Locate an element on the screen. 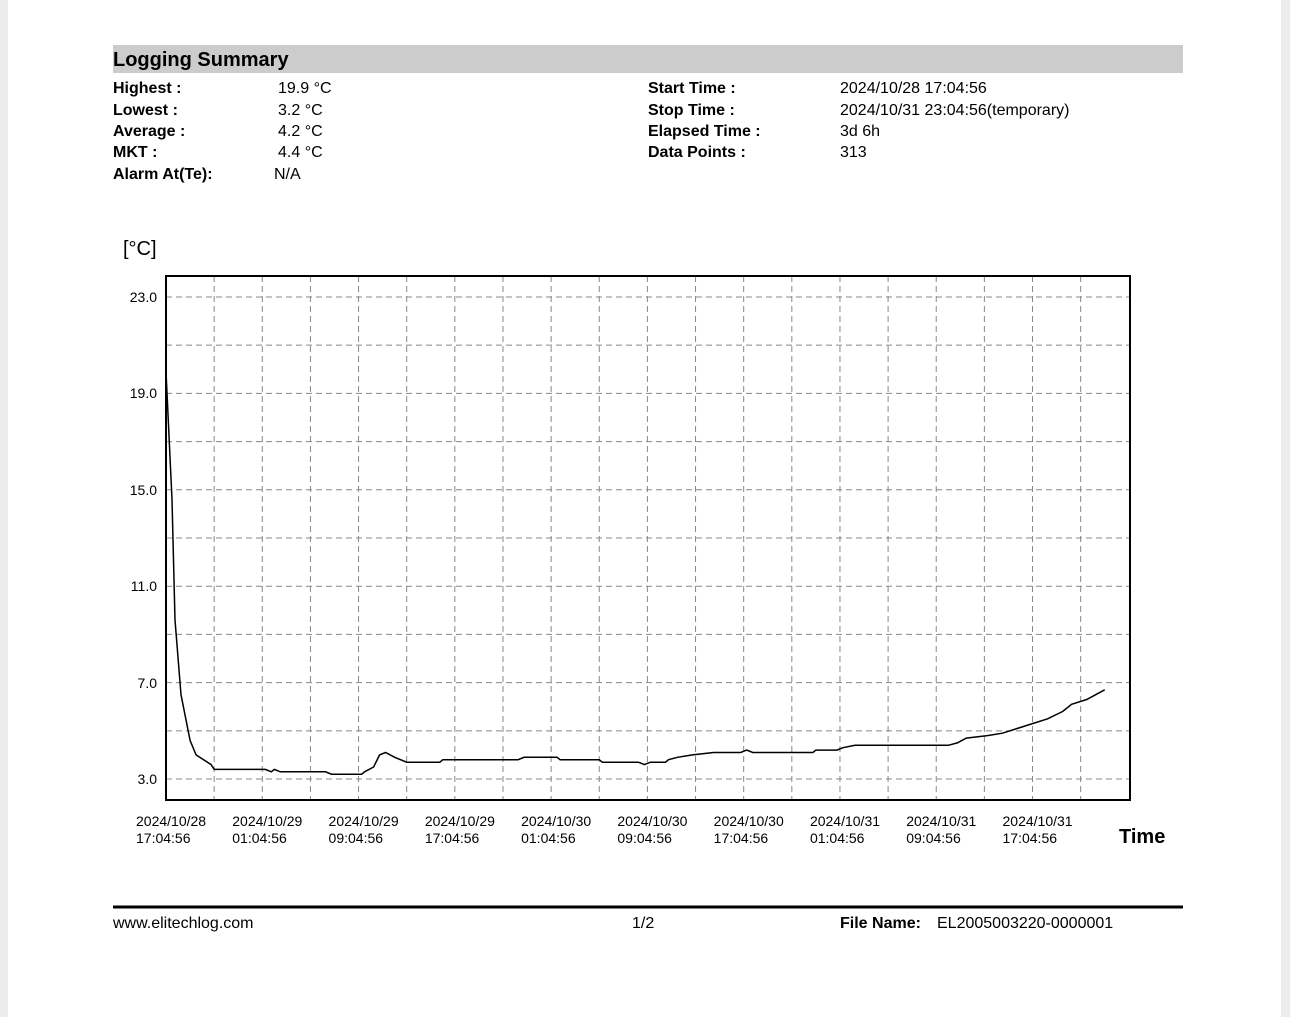  summary-label: Highest : is located at coordinates (147, 88).